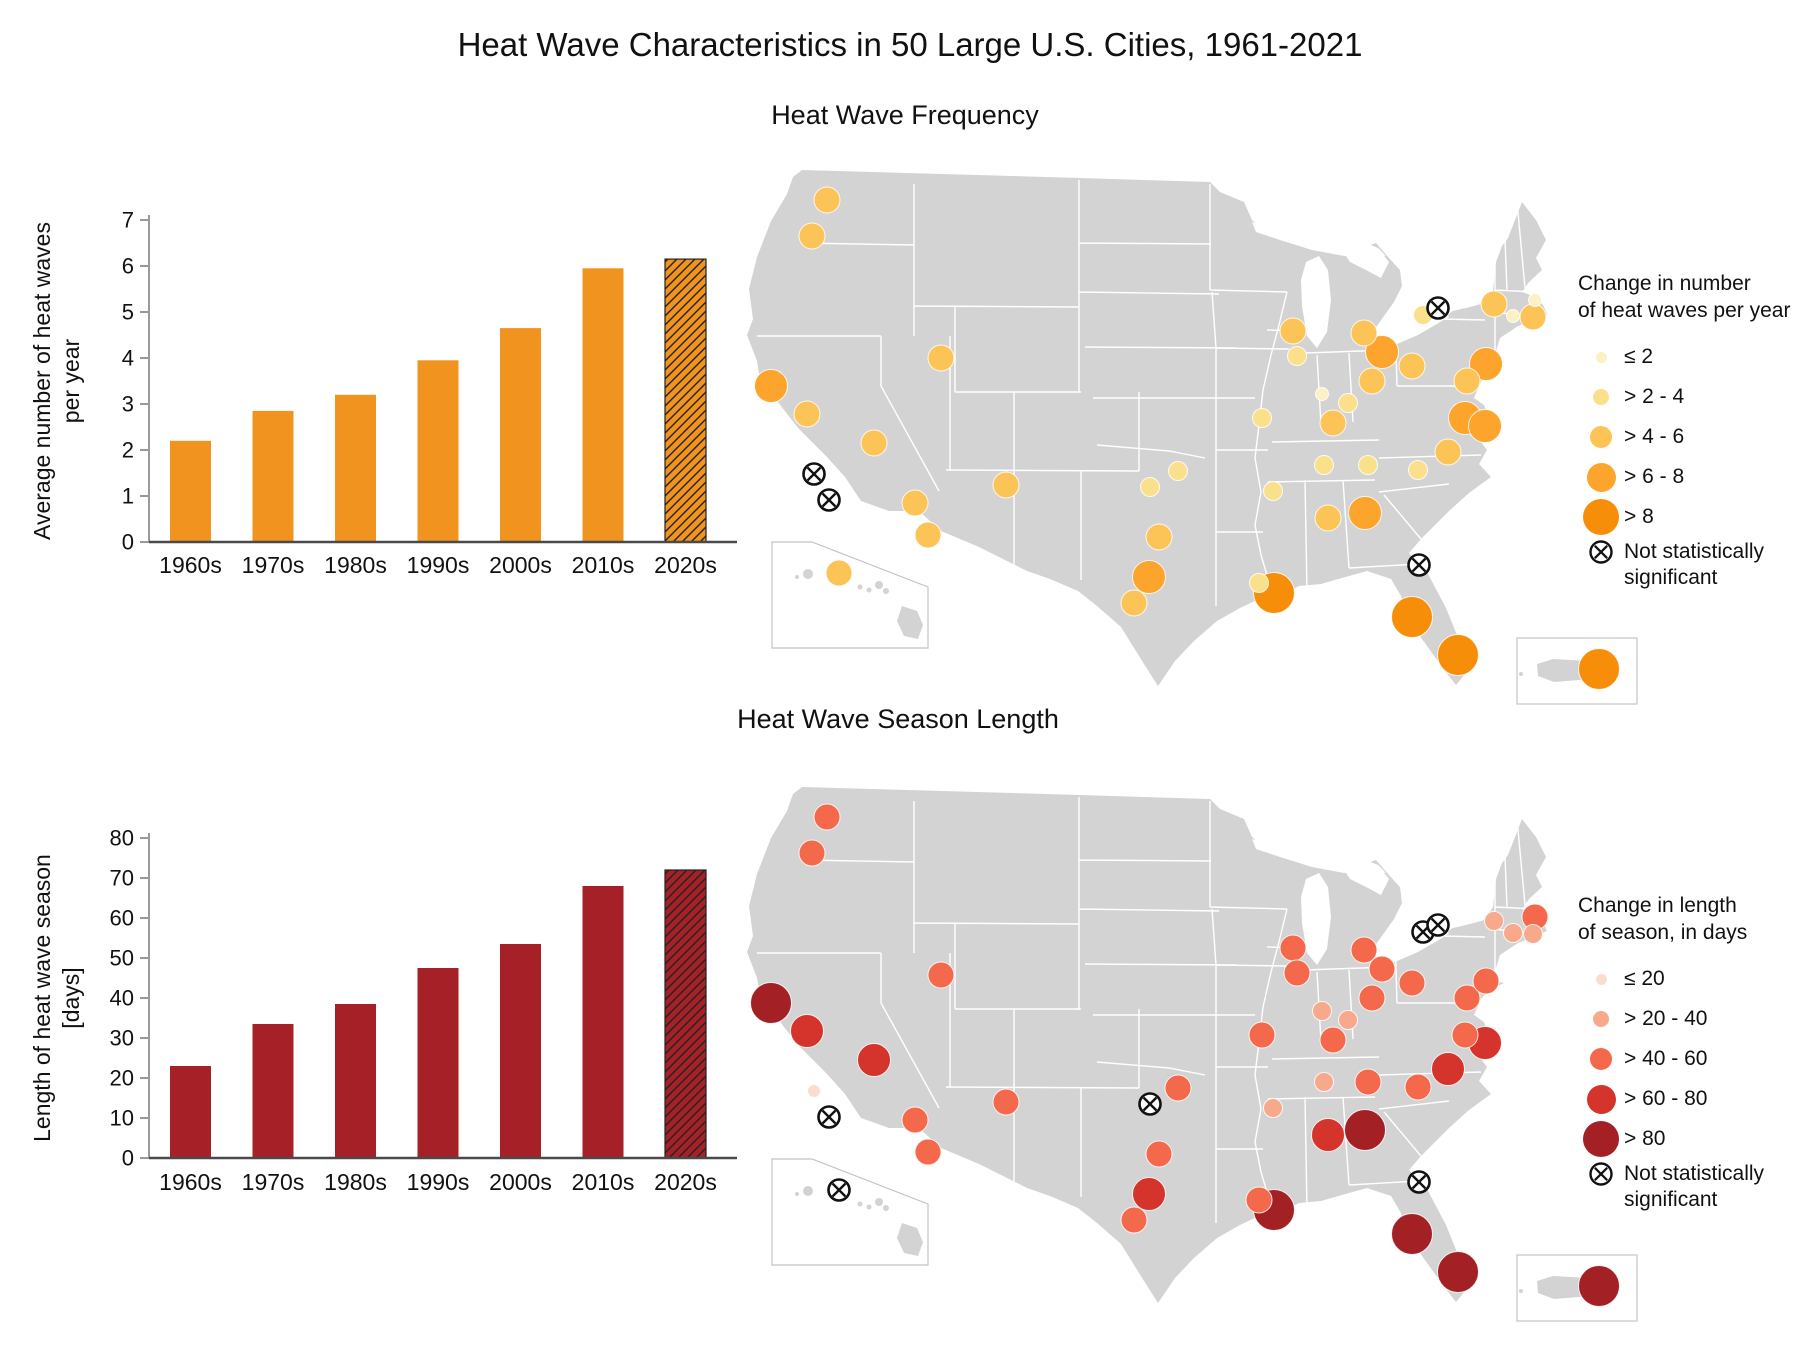 Image resolution: width=1800 pixels, height=1353 pixels. What do you see at coordinates (122, 958) in the screenshot?
I see `ytick-season-50: 50` at bounding box center [122, 958].